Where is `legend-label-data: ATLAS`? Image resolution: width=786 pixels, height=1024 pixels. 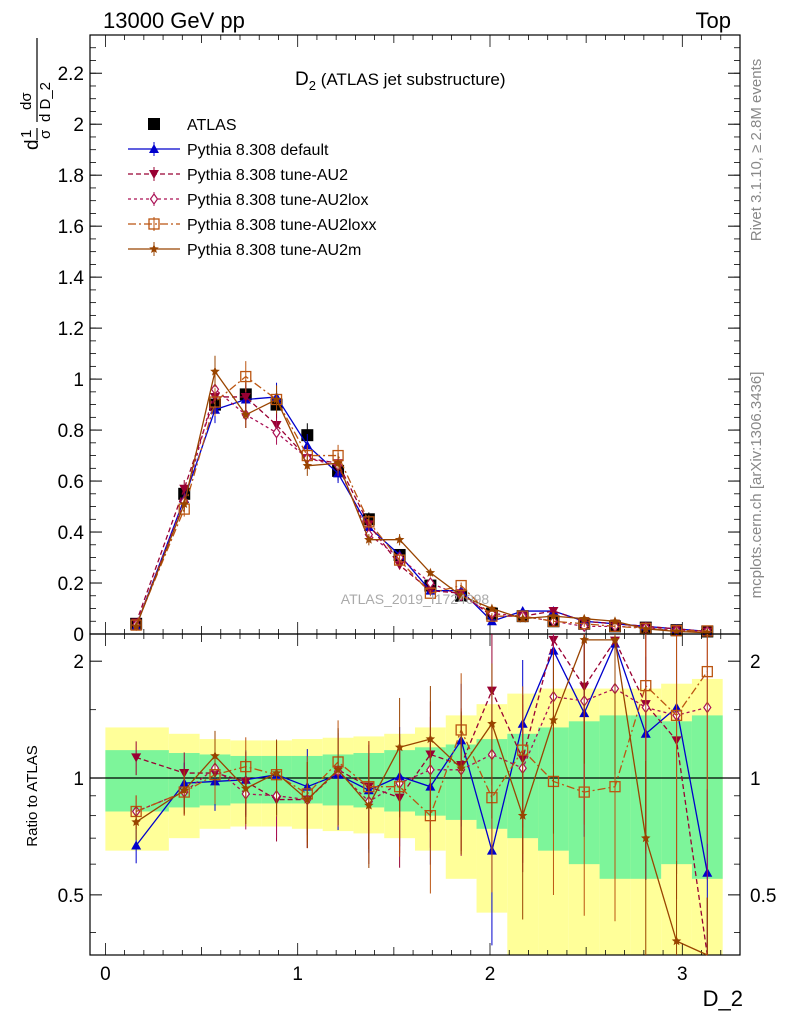 legend-label-data: ATLAS is located at coordinates (212, 125).